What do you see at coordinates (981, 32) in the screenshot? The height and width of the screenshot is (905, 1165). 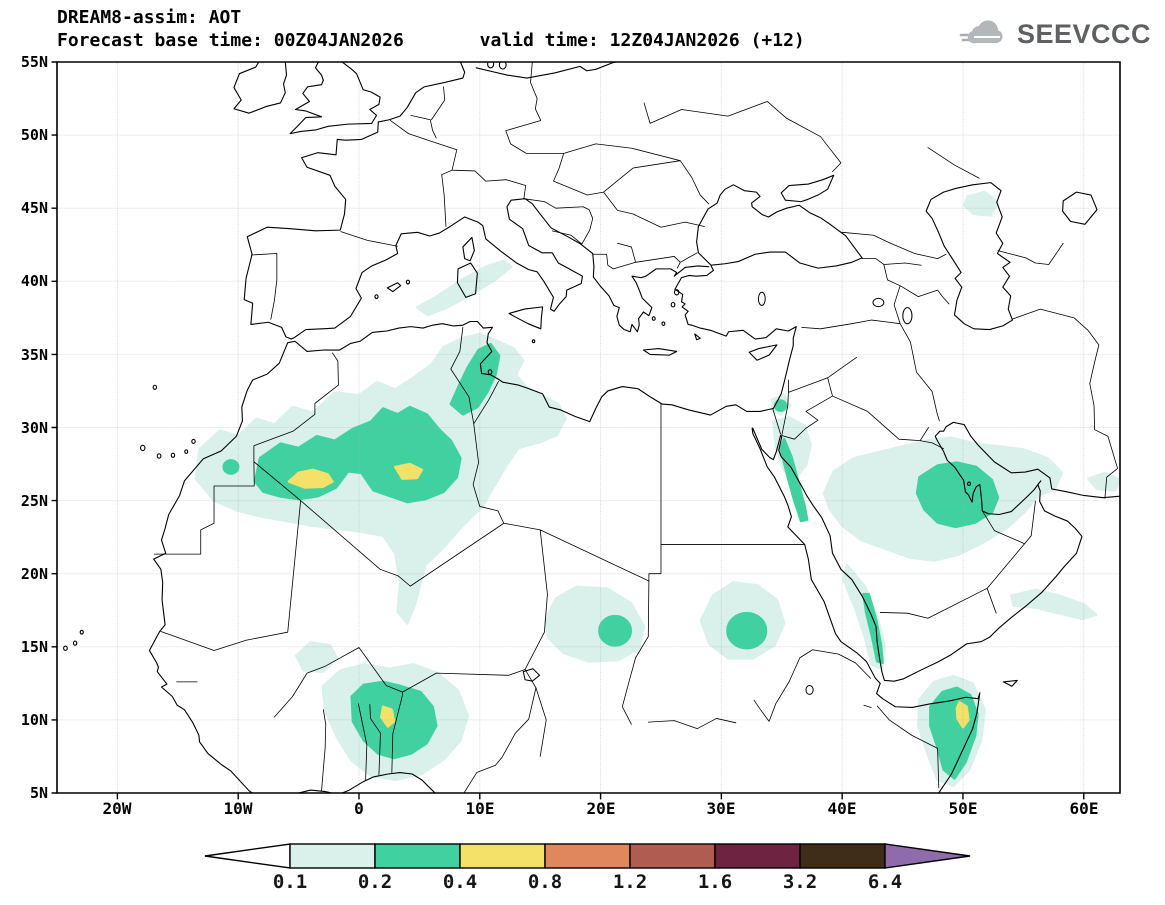 I see `cloud-icon` at bounding box center [981, 32].